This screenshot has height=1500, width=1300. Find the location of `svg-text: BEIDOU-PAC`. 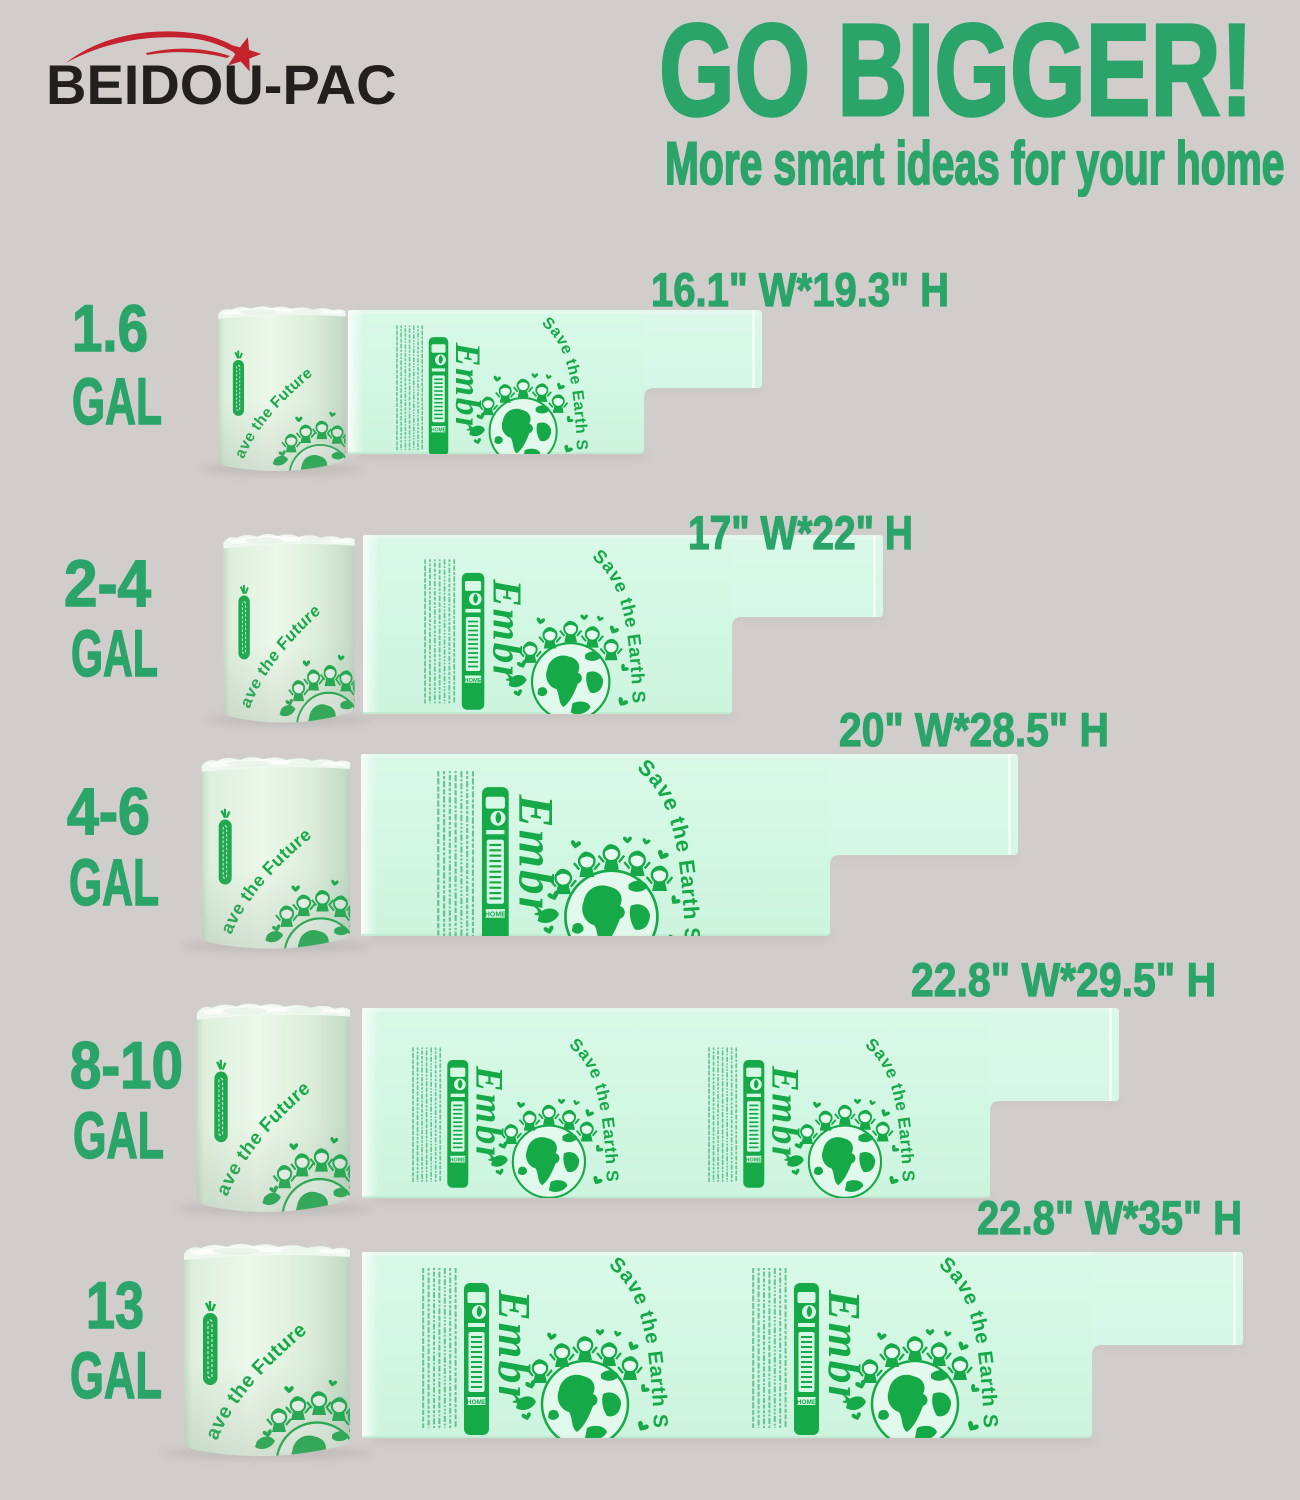

svg-text: BEIDOU-PAC is located at coordinates (221, 84).